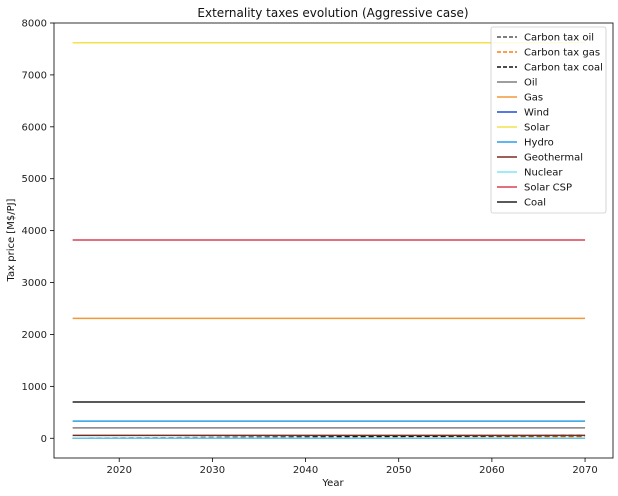 This screenshot has height=496, width=618. I want to click on x-tick-label: 2020, so click(118, 470).